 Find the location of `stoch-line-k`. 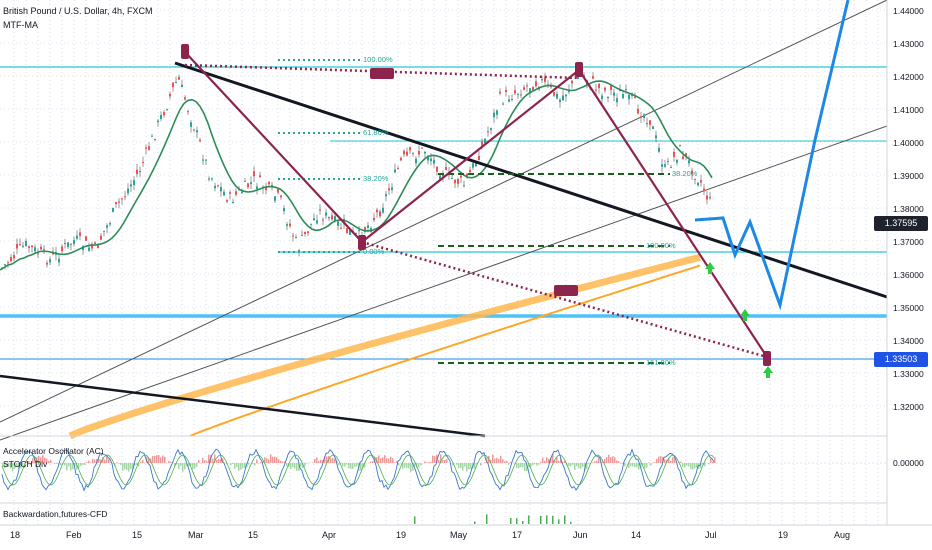

stoch-line-k is located at coordinates (358, 470).